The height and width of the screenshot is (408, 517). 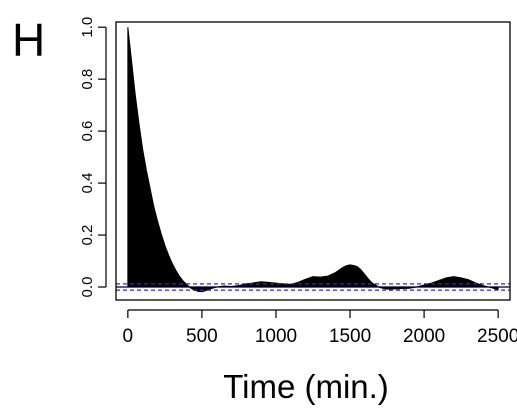 What do you see at coordinates (28, 40) in the screenshot?
I see `panel-label: H` at bounding box center [28, 40].